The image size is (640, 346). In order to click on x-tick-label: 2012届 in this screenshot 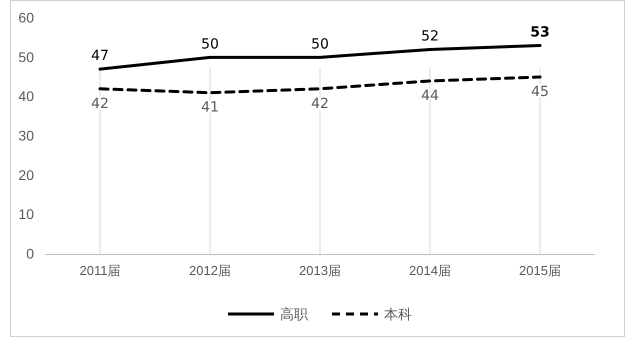, I will do `click(210, 270)`.